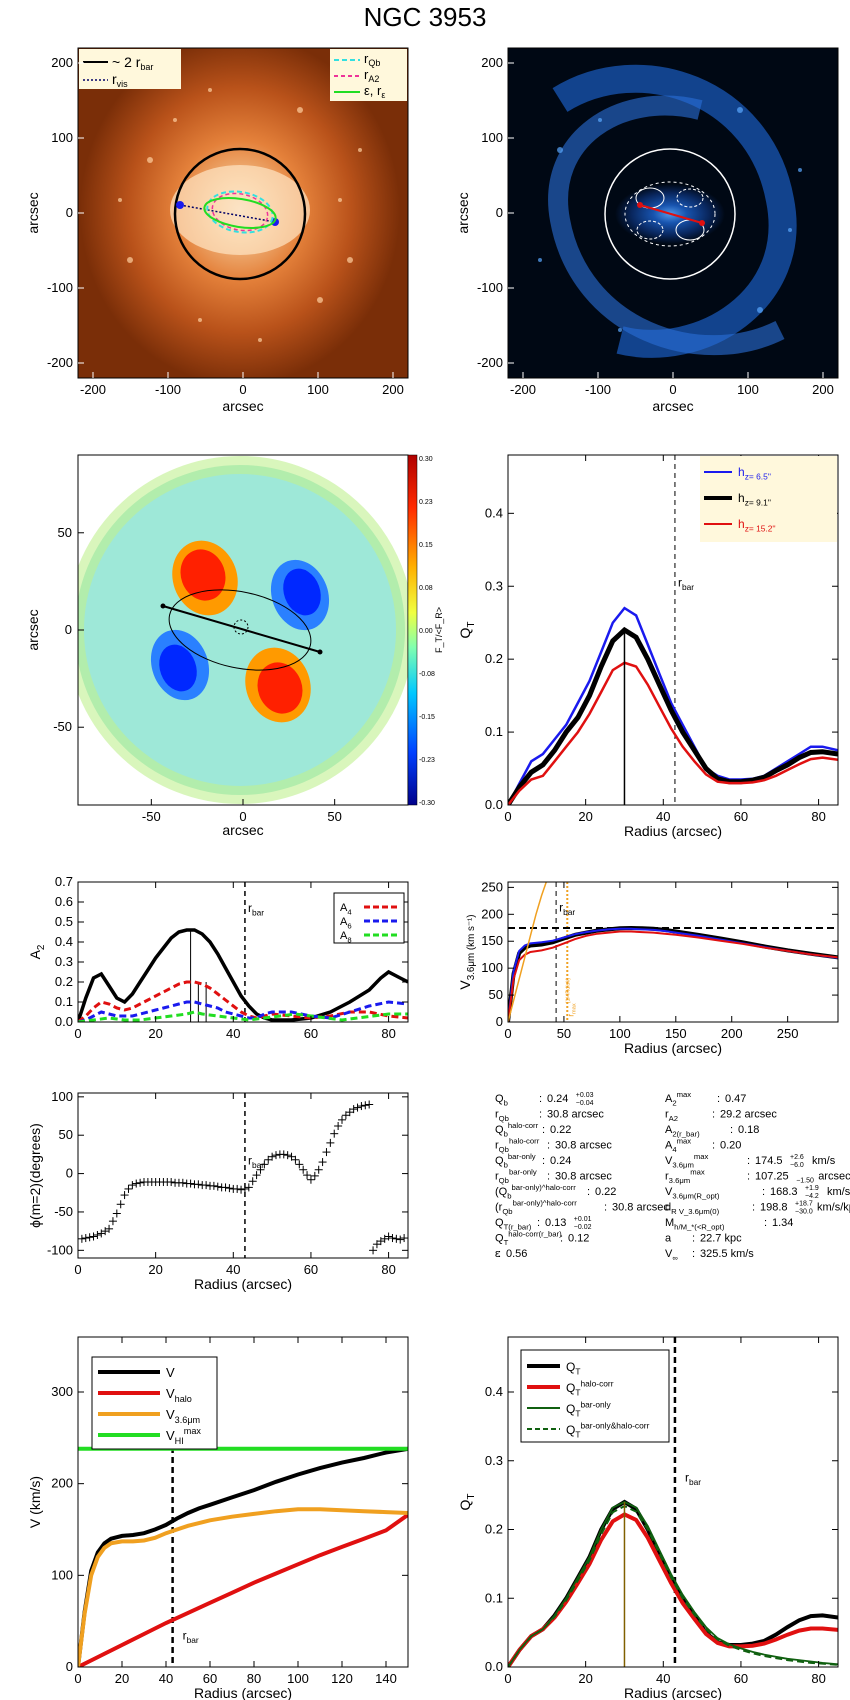  I want to click on parameter-row: r3.6μmmax:107.25 −1.50 arcsec, so click(757, 1176).